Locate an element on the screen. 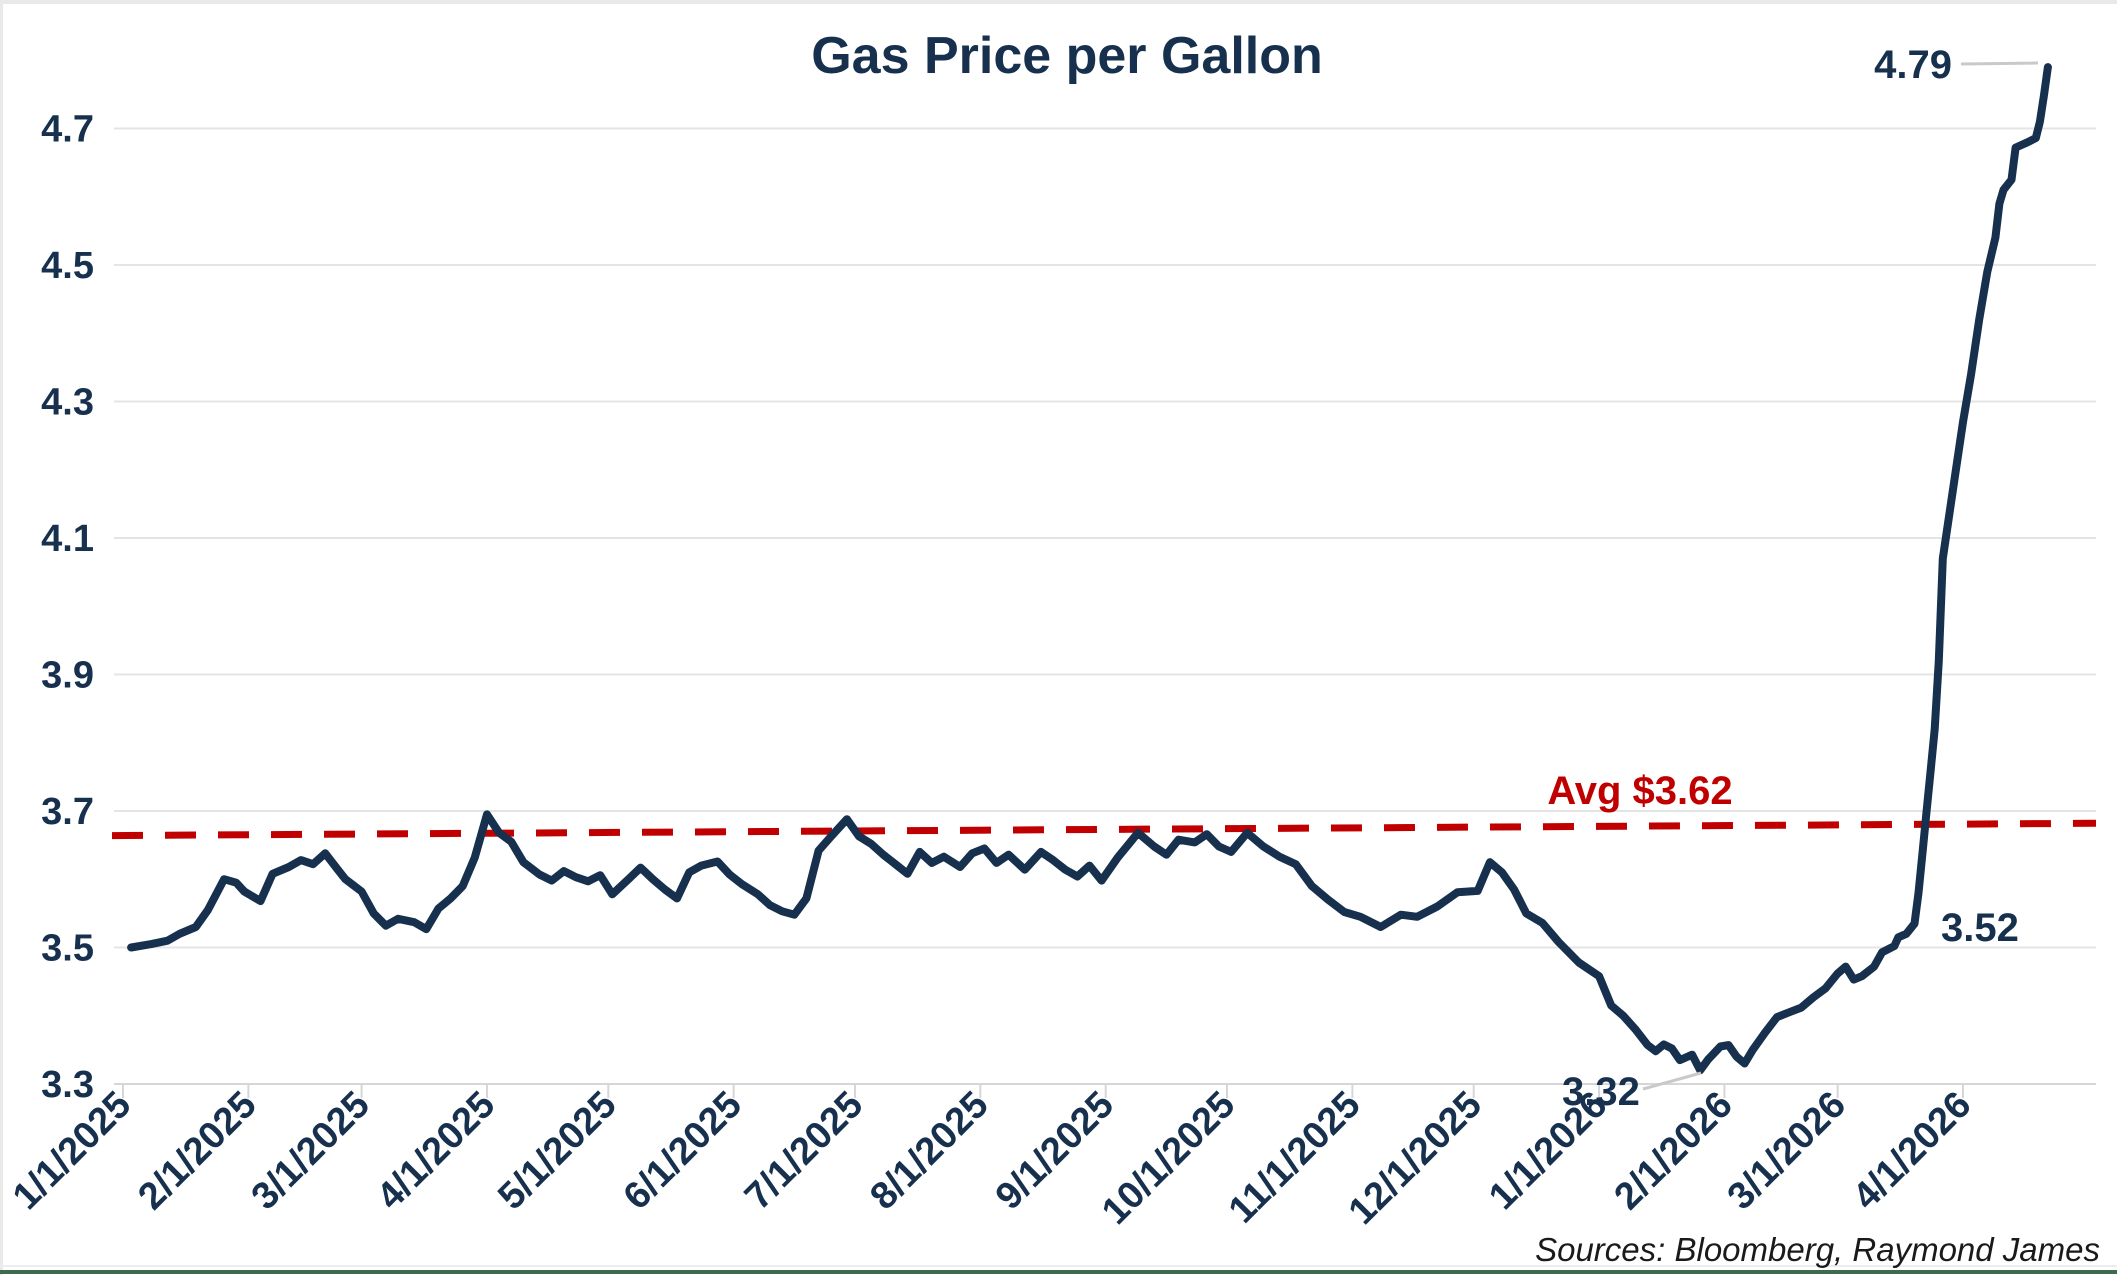 The image size is (2117, 1275). y-tick-labels-layer: 3.3 3.5 3.7 3.9 4.1 4.3 4.5 4.7 is located at coordinates (67, 608).